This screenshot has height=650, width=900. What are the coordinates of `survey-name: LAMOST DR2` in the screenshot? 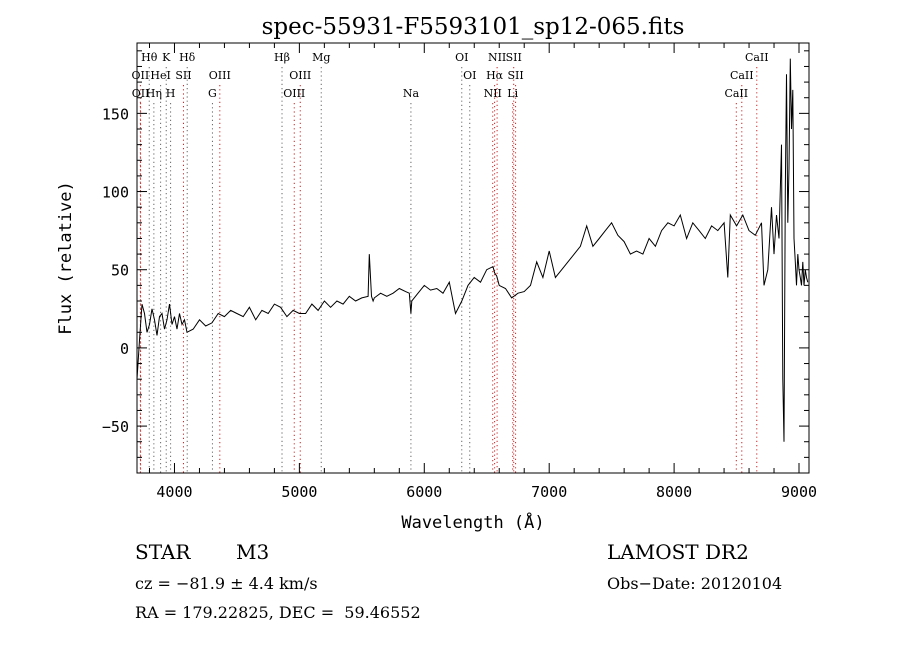 It's located at (678, 552).